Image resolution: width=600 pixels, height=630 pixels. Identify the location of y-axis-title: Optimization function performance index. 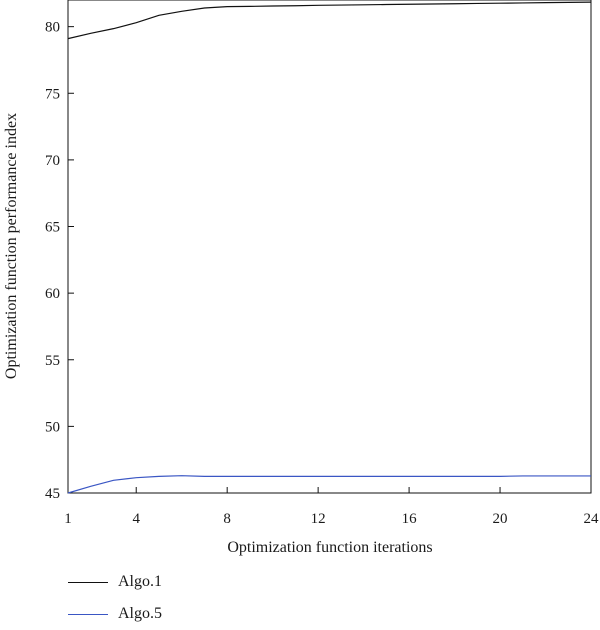
(11, 246).